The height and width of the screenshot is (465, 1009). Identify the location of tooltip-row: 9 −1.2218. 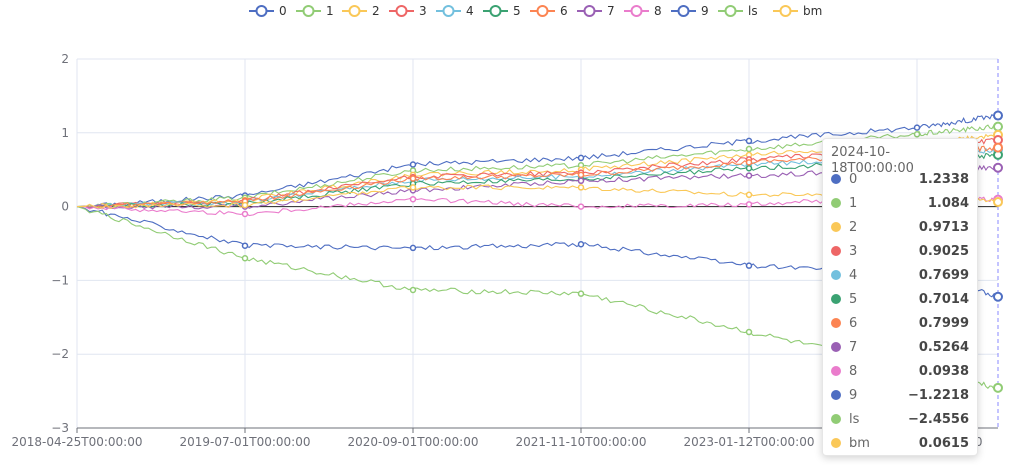
(900, 395).